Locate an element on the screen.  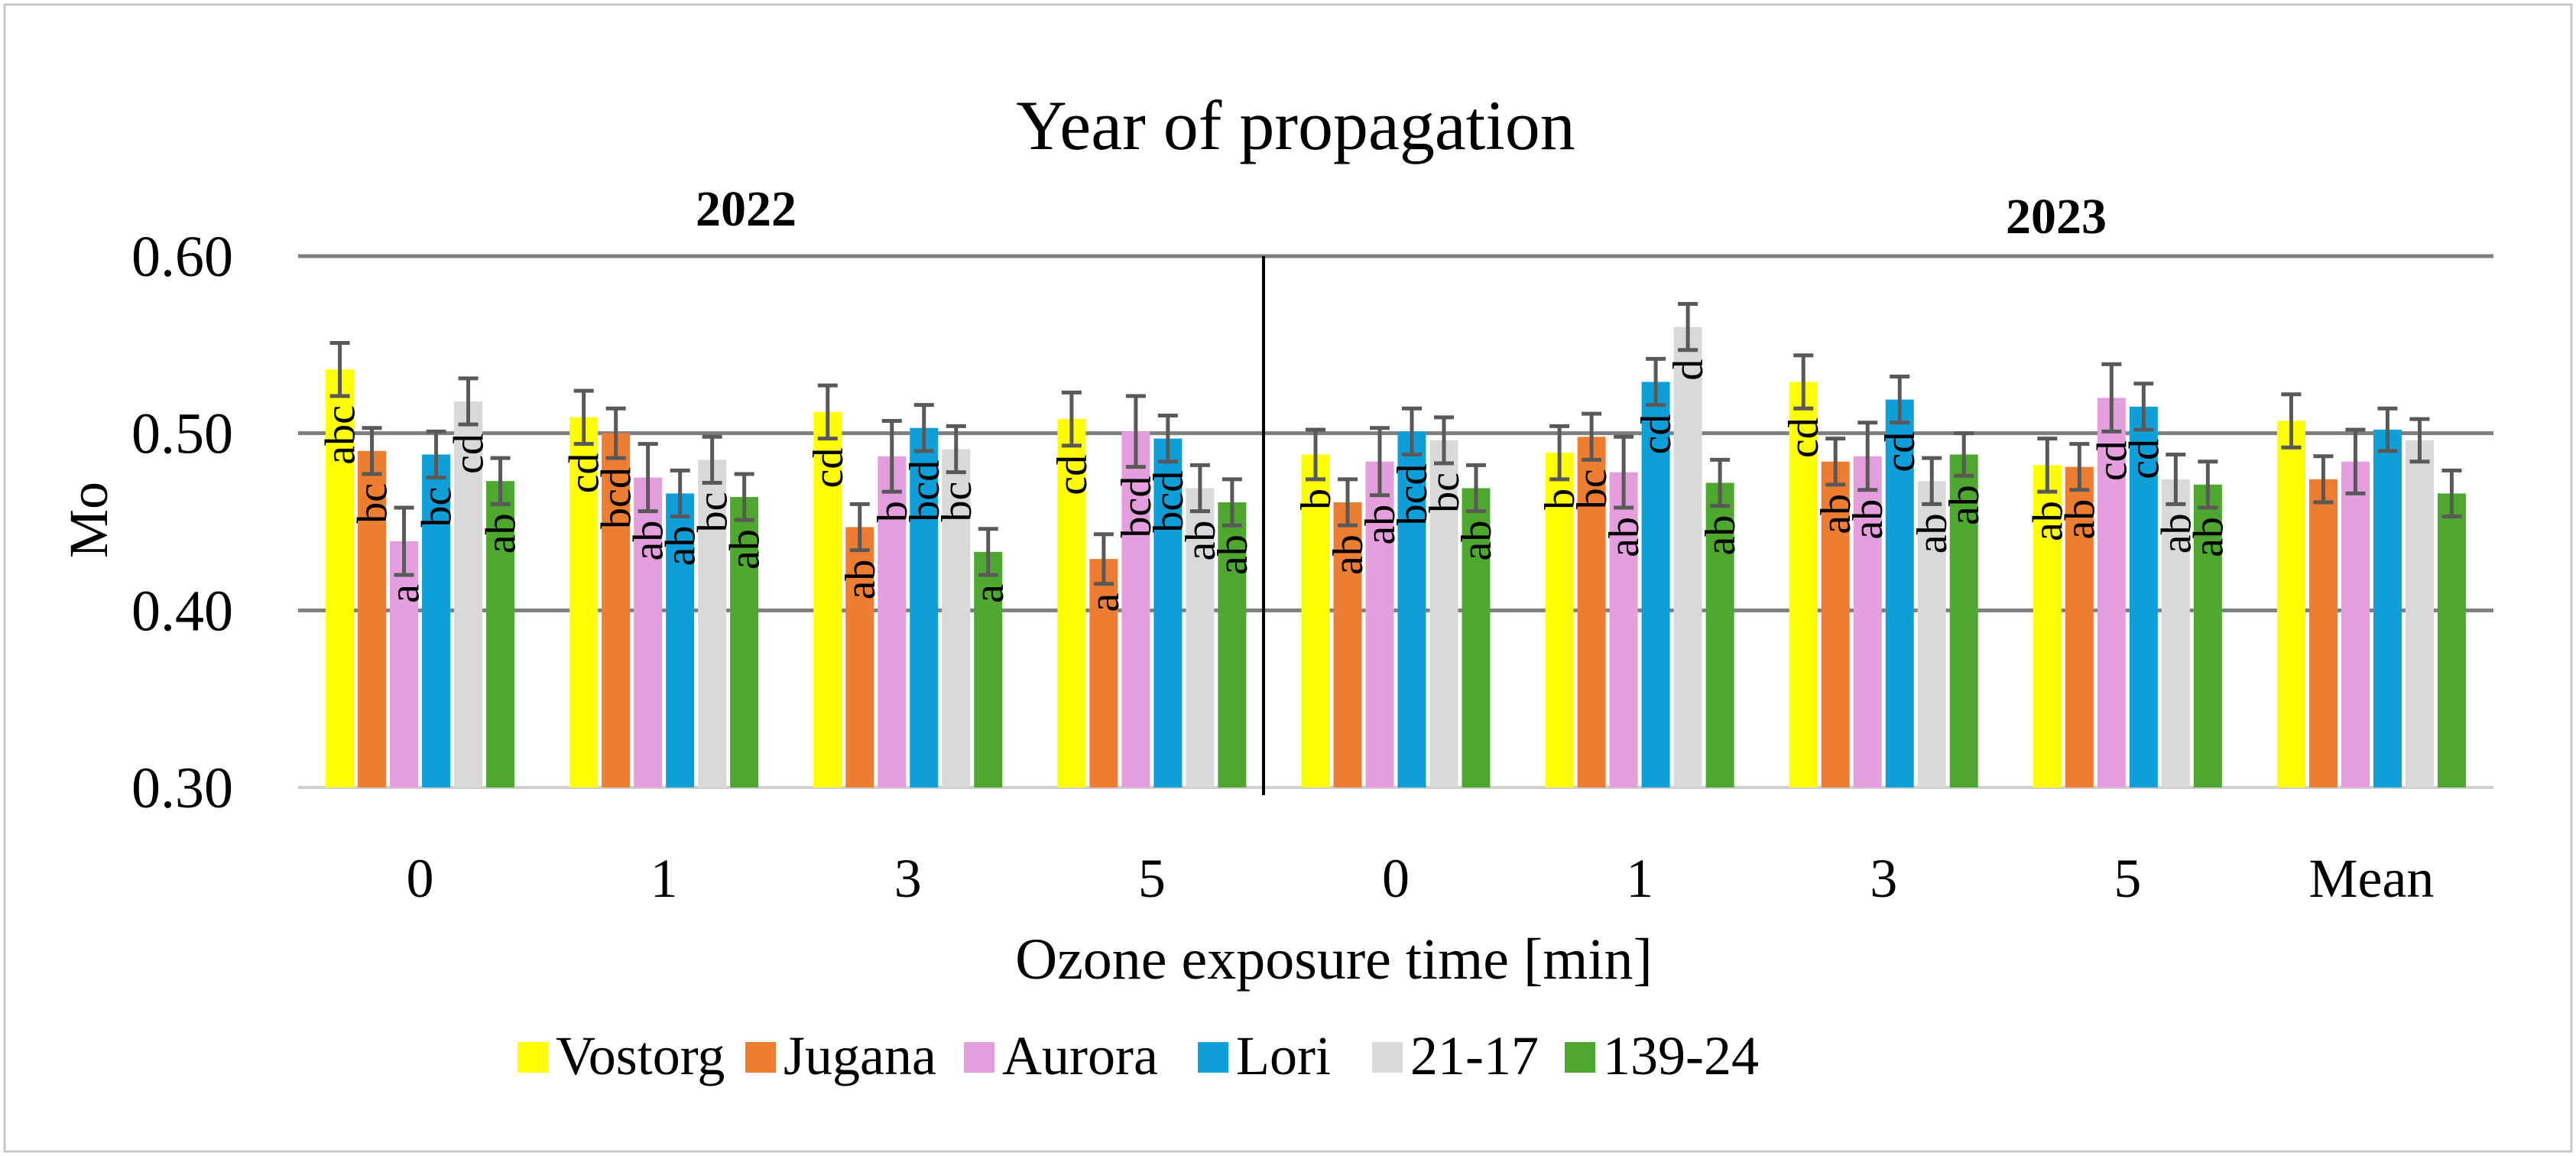
legend-label: 139-24 is located at coordinates (1681, 1055).